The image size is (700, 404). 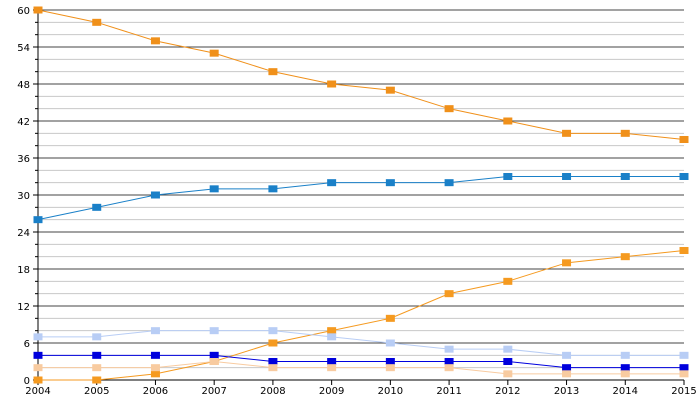 I want to click on x-tick-label: 2014, so click(x=625, y=391).